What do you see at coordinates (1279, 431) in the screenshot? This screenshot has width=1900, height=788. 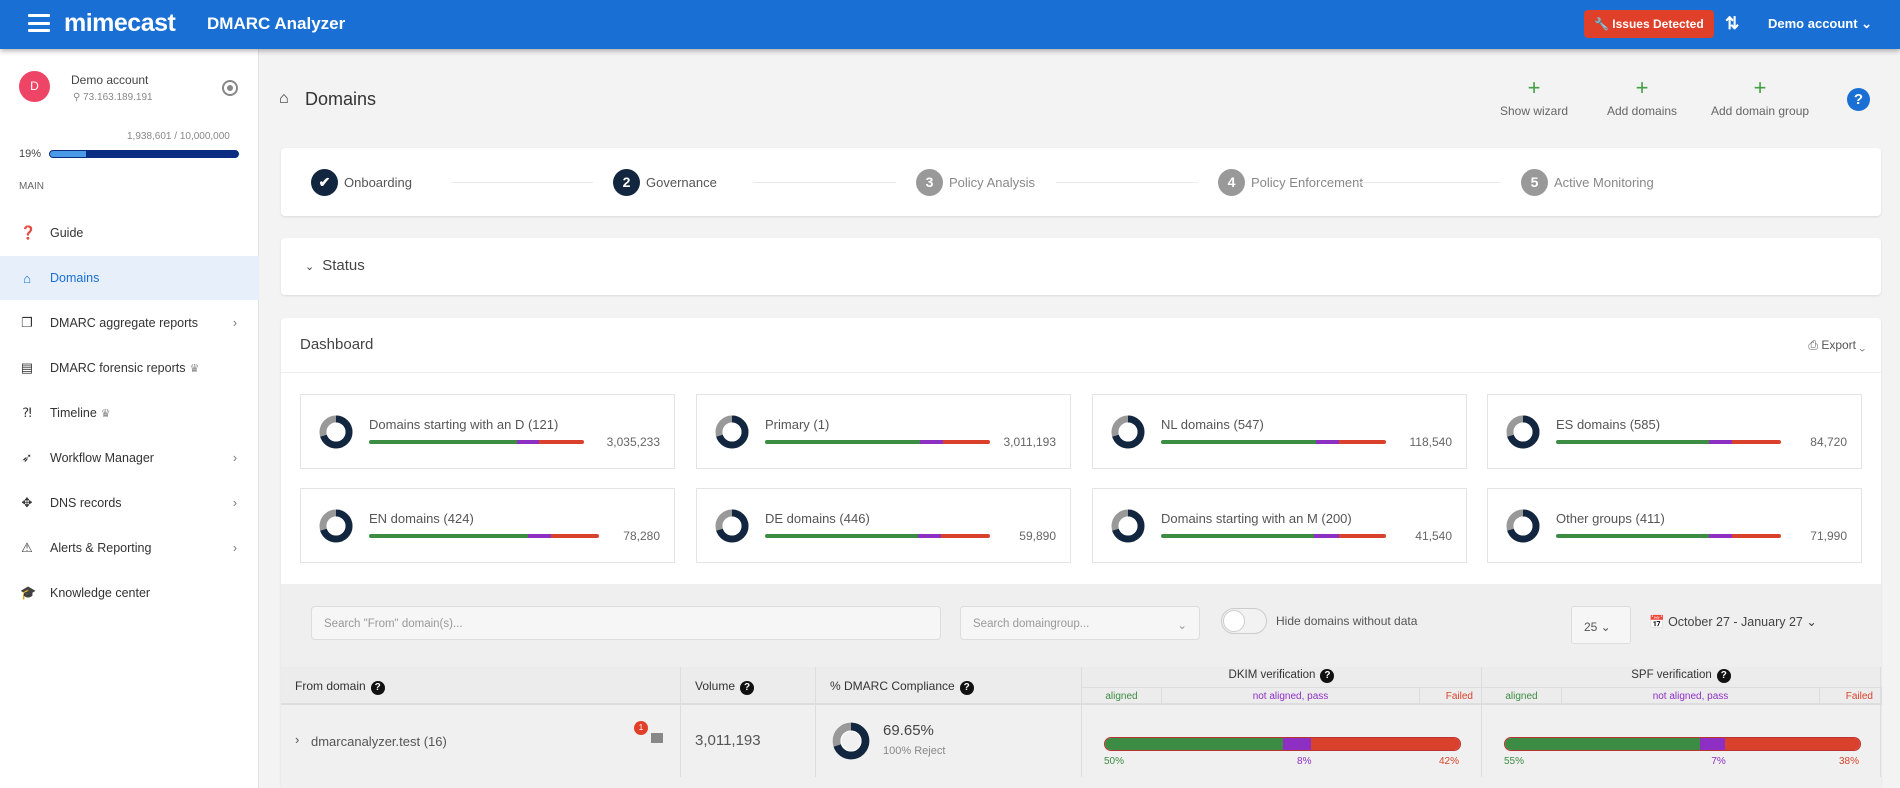 I see `domain-group-card: NL domains (547) 118,540` at bounding box center [1279, 431].